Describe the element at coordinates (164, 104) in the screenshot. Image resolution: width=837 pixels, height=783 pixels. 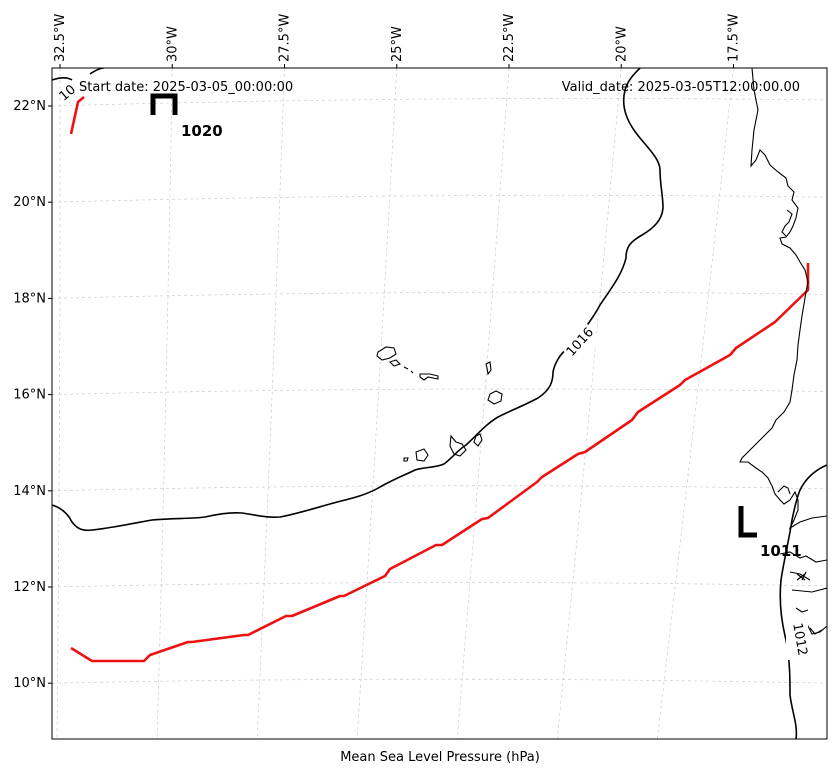
I see `high-symbol` at that location.